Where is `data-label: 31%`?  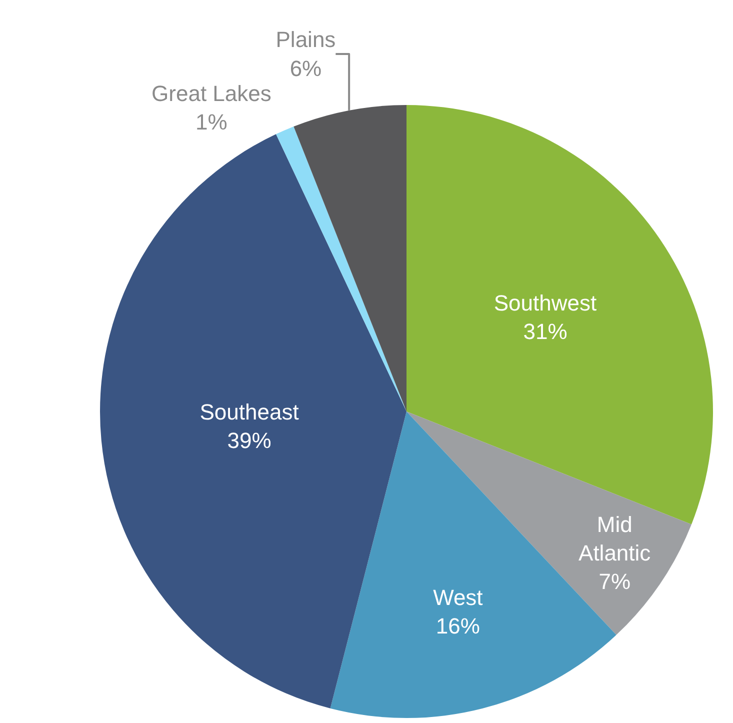 data-label: 31% is located at coordinates (545, 331).